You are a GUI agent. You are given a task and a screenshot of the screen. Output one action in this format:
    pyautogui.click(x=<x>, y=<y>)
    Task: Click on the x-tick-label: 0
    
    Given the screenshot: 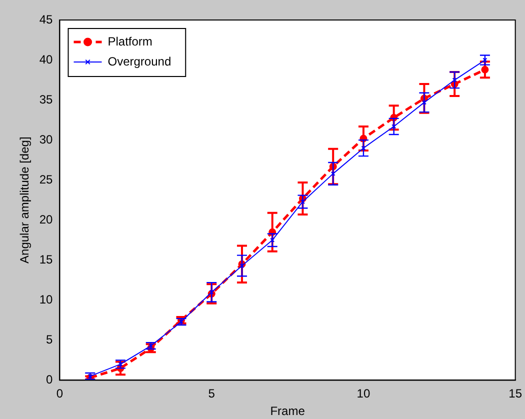 What is the action you would take?
    pyautogui.click(x=60, y=393)
    